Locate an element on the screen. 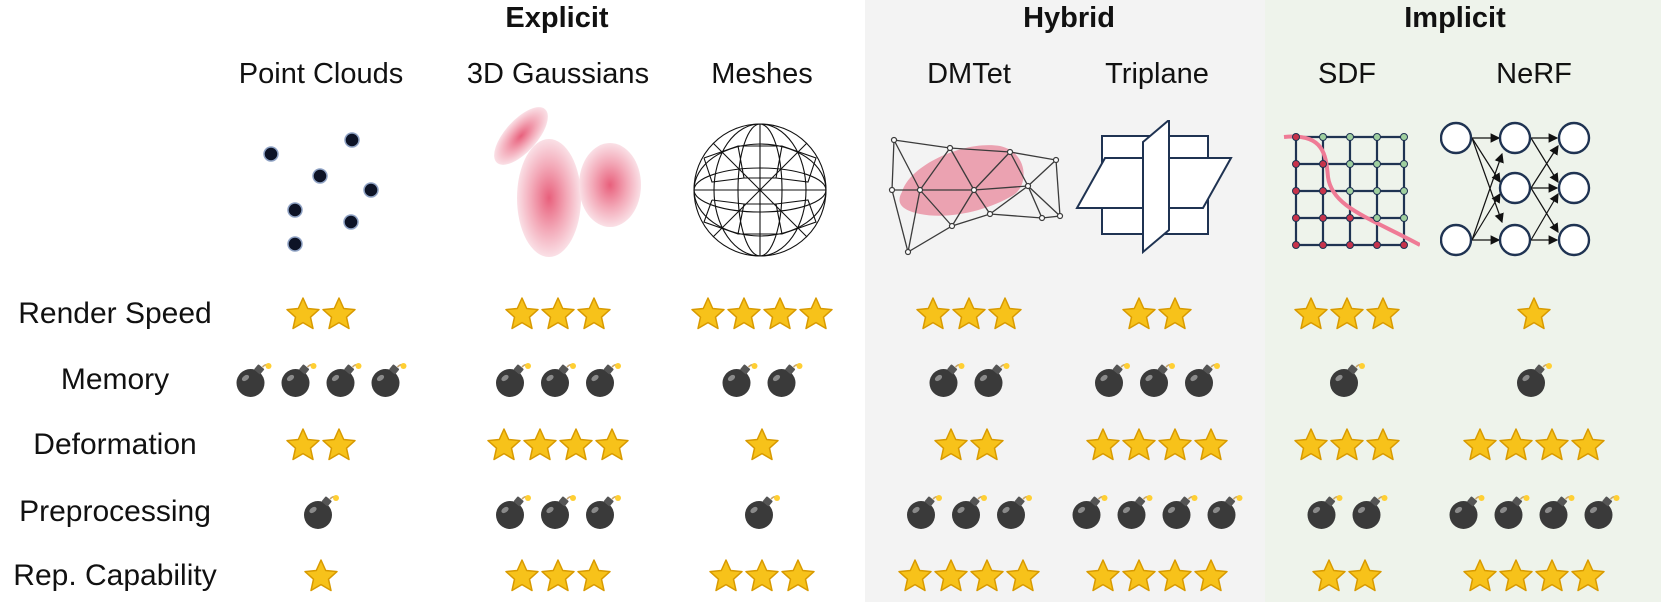 Image resolution: width=1661 pixels, height=602 pixels. rating-cell-preprocessing-dmtet is located at coordinates (969, 512).